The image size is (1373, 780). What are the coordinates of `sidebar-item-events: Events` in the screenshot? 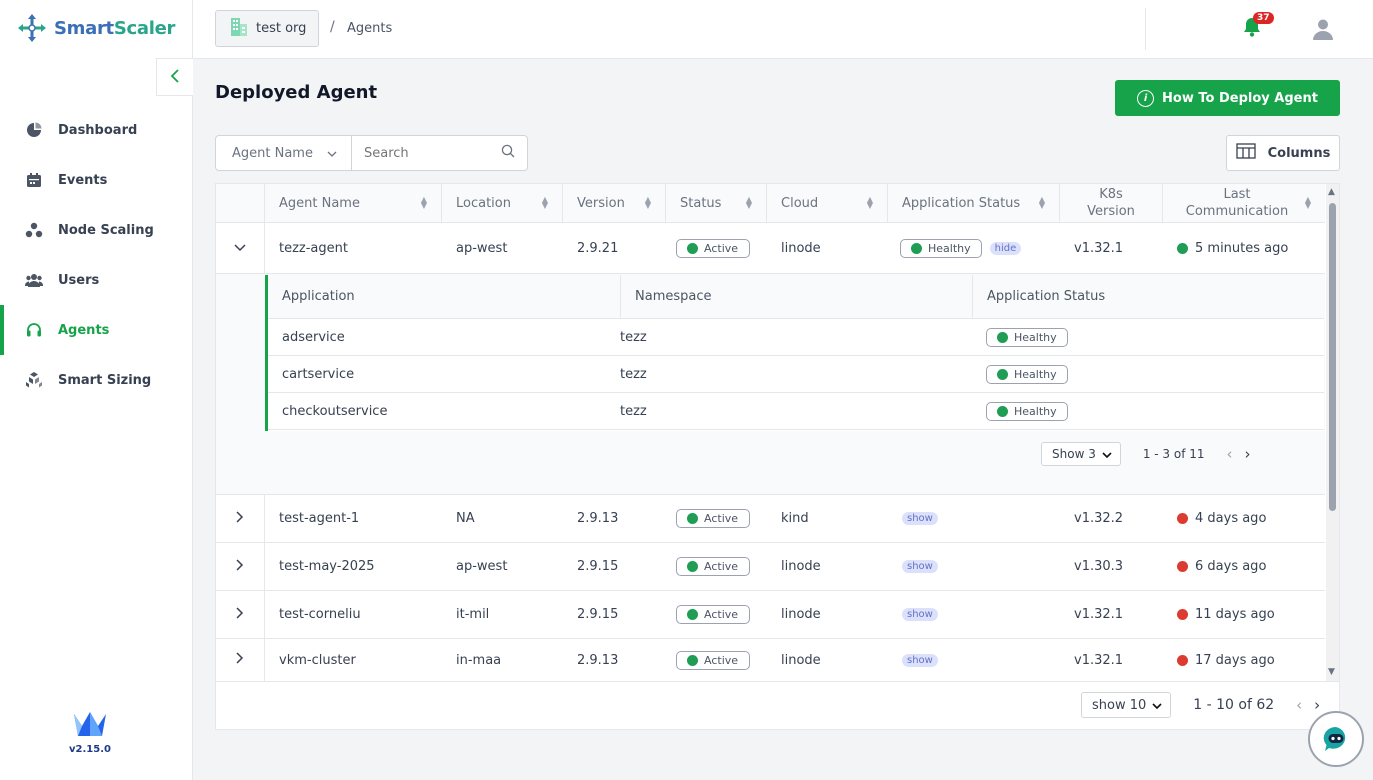 It's located at (96, 180).